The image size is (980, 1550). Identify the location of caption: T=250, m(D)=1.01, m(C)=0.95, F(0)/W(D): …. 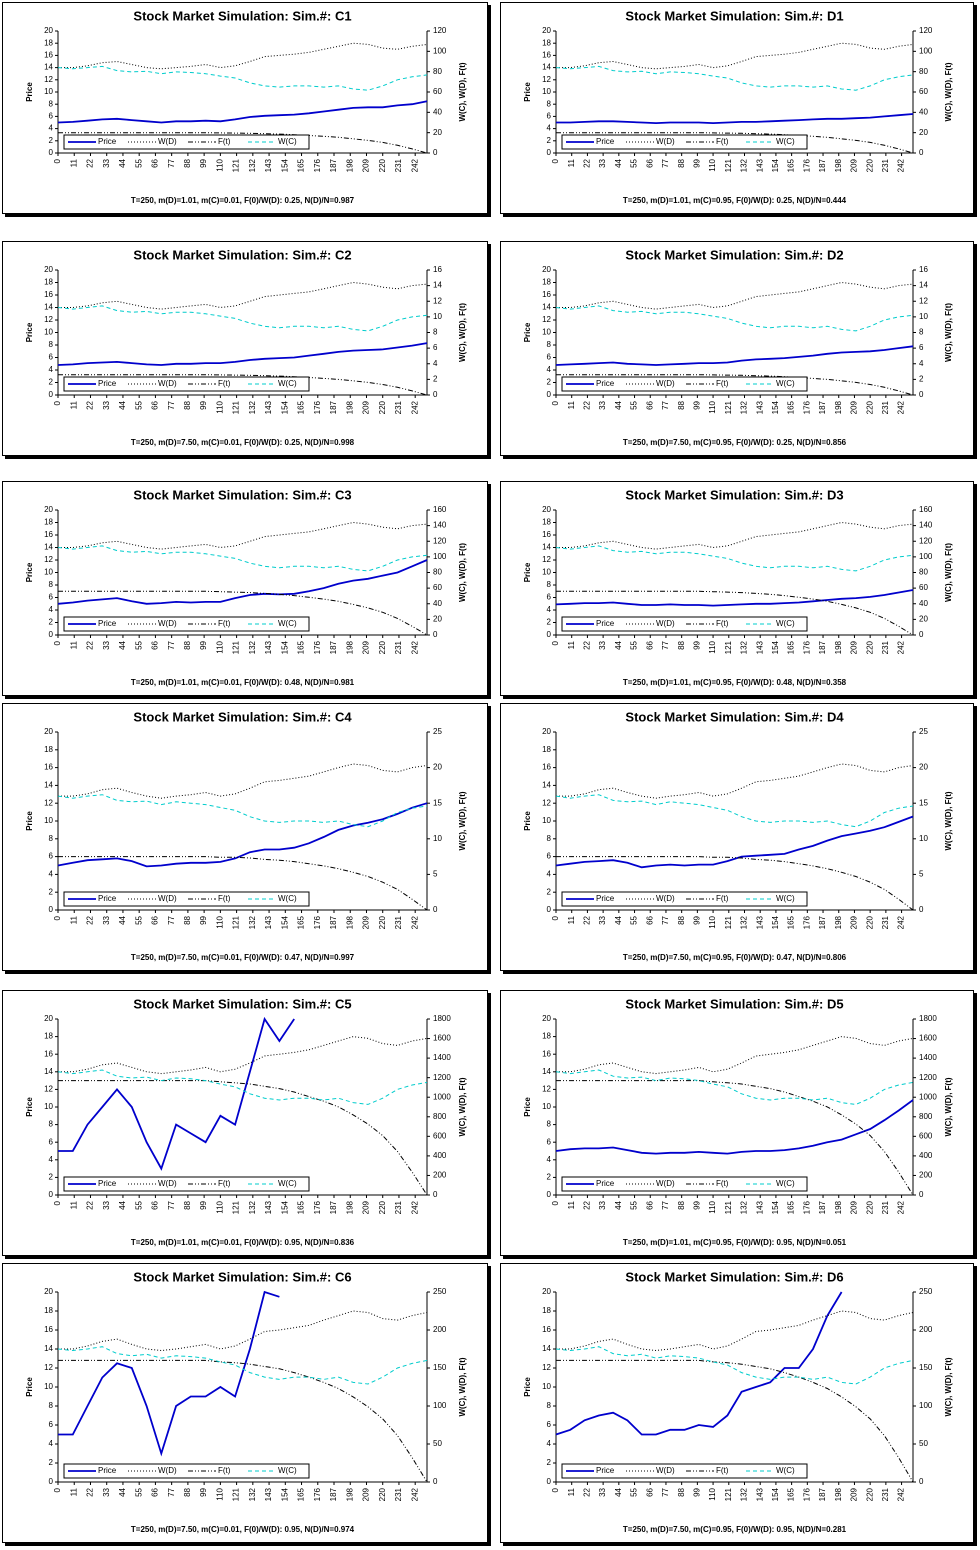
(735, 682).